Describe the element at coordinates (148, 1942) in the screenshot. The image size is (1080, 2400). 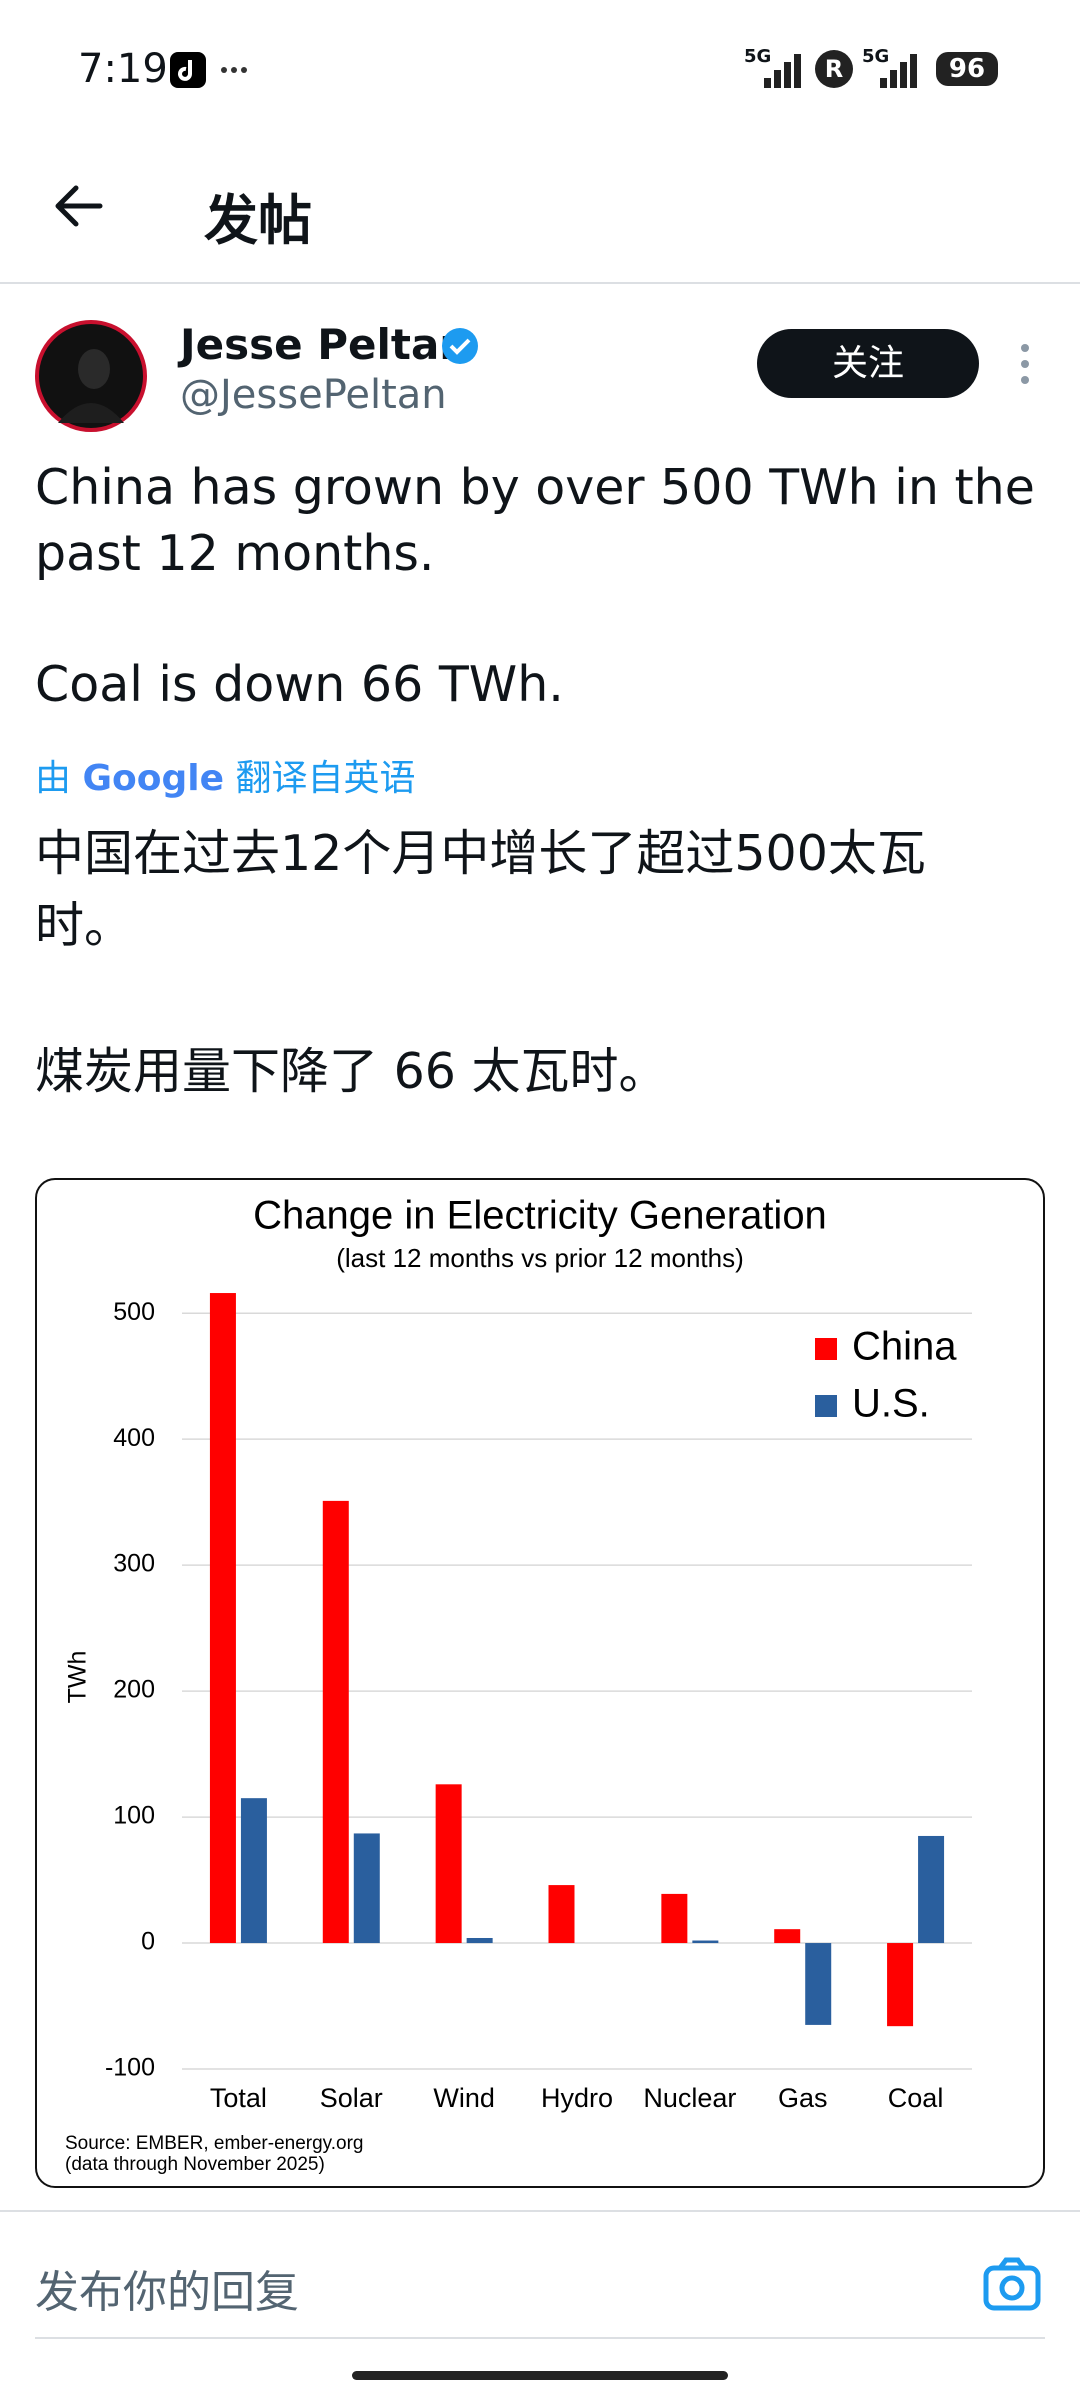
I see `y-tick-label: 0` at that location.